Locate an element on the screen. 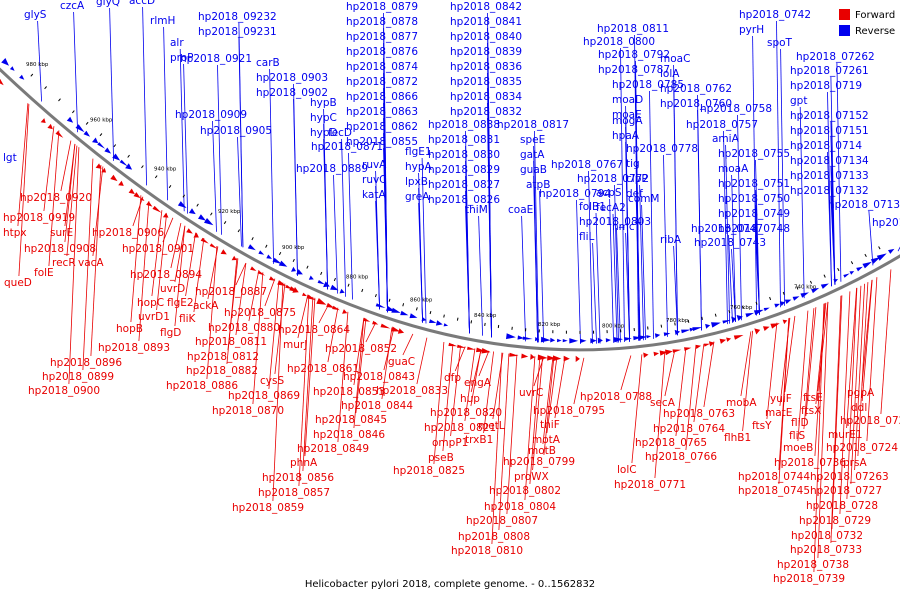 Image resolution: width=900 pixels, height=600 pixels. reverse-gene-label: hp2018_0836 is located at coordinates (486, 67).